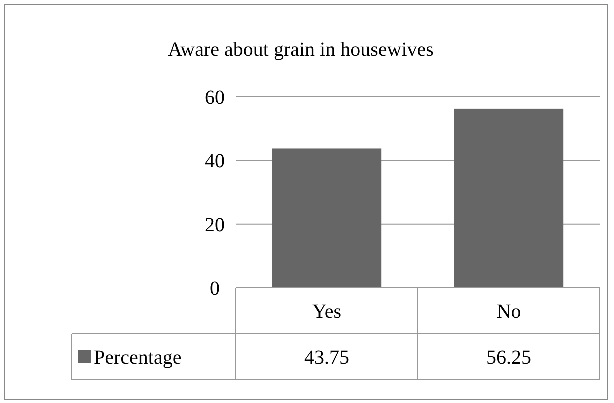 The width and height of the screenshot is (614, 403). What do you see at coordinates (215, 98) in the screenshot?
I see `y-tick-label: 60` at bounding box center [215, 98].